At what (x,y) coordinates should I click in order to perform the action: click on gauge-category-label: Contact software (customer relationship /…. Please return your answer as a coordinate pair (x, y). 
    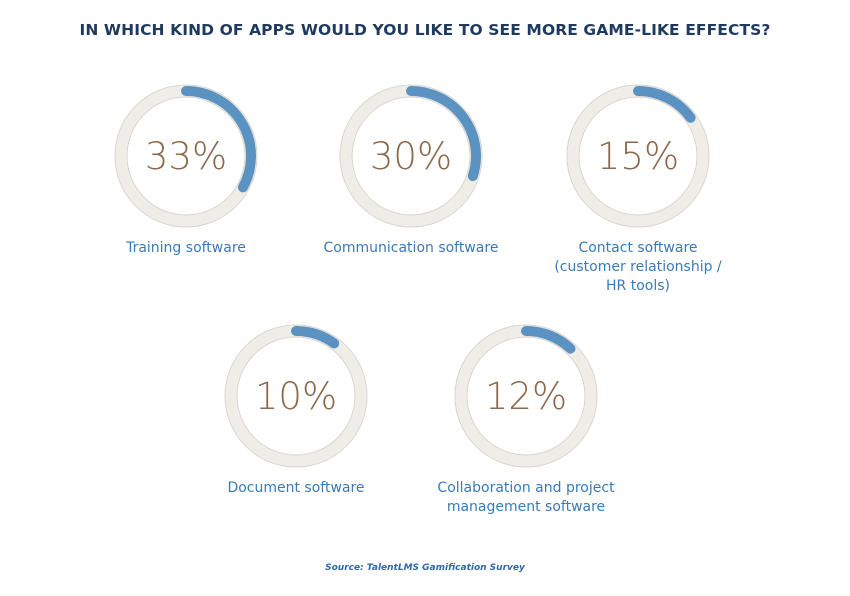
    Looking at the image, I should click on (638, 267).